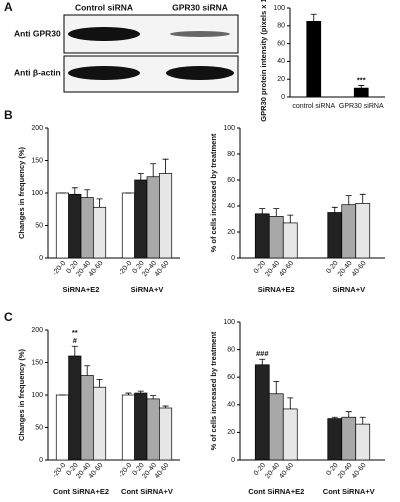 The height and width of the screenshot is (502, 400). What do you see at coordinates (361, 79) in the screenshot?
I see `annotation: ***` at bounding box center [361, 79].